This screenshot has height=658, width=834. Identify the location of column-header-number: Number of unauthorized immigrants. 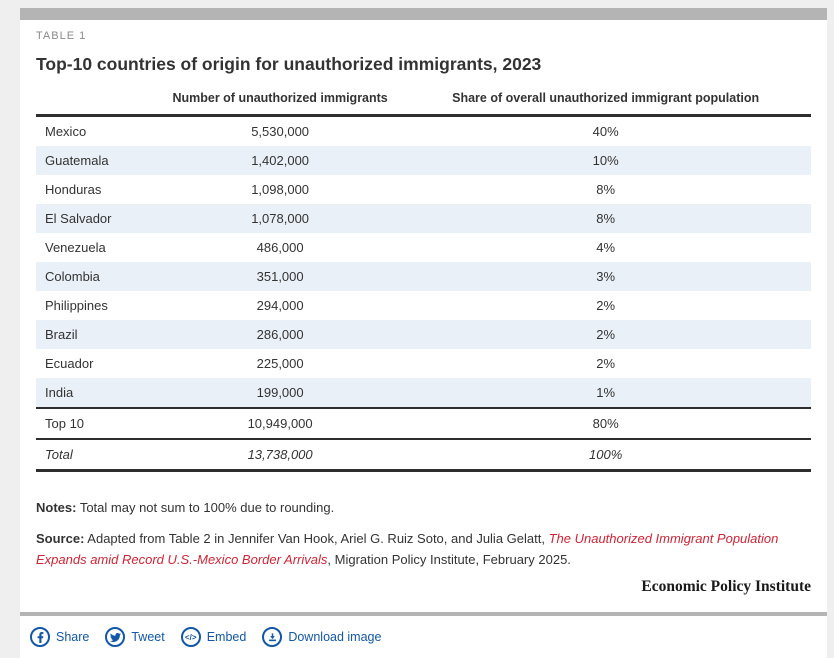
(280, 104).